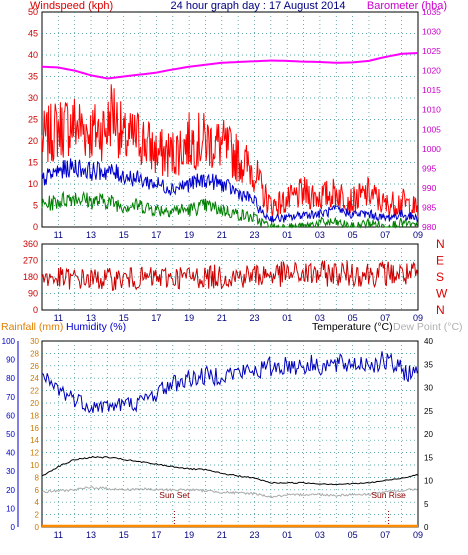 The width and height of the screenshot is (468, 555). I want to click on temperature-x-tick-label: 23, so click(255, 535).